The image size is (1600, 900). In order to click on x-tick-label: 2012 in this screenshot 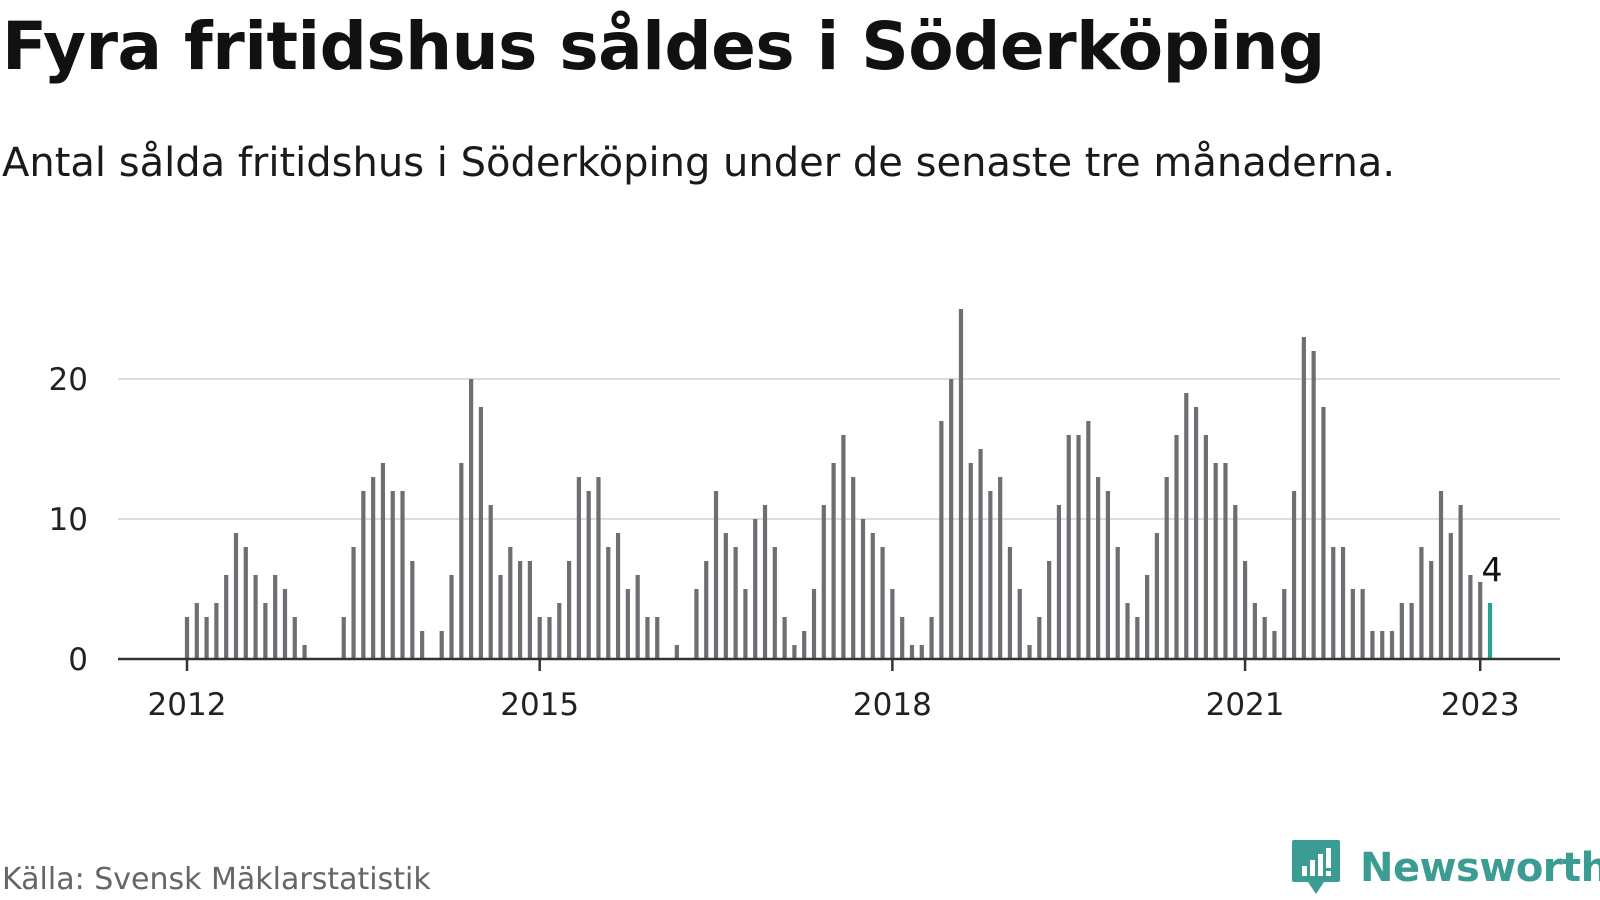, I will do `click(187, 705)`.